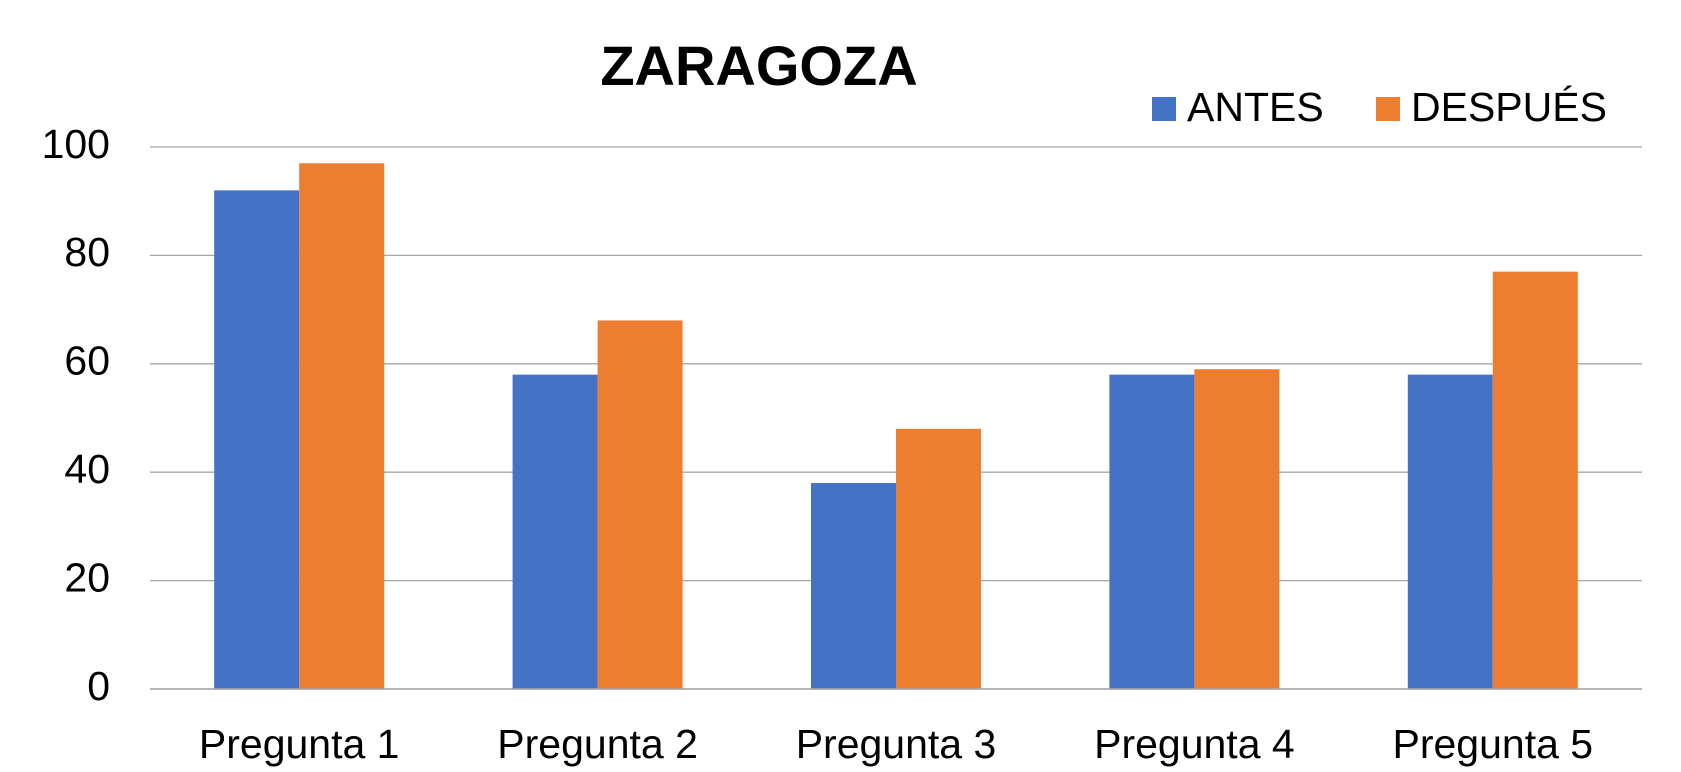 This screenshot has width=1681, height=772. Describe the element at coordinates (896, 744) in the screenshot. I see `x-tick-label: Pregunta 3` at that location.